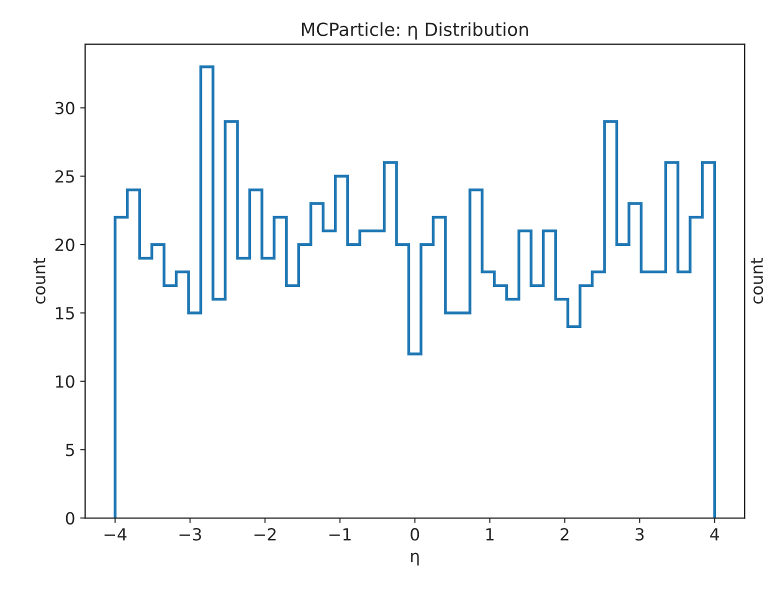 The image size is (774, 590). What do you see at coordinates (39, 281) in the screenshot?
I see `y-axis-title: count` at bounding box center [39, 281].